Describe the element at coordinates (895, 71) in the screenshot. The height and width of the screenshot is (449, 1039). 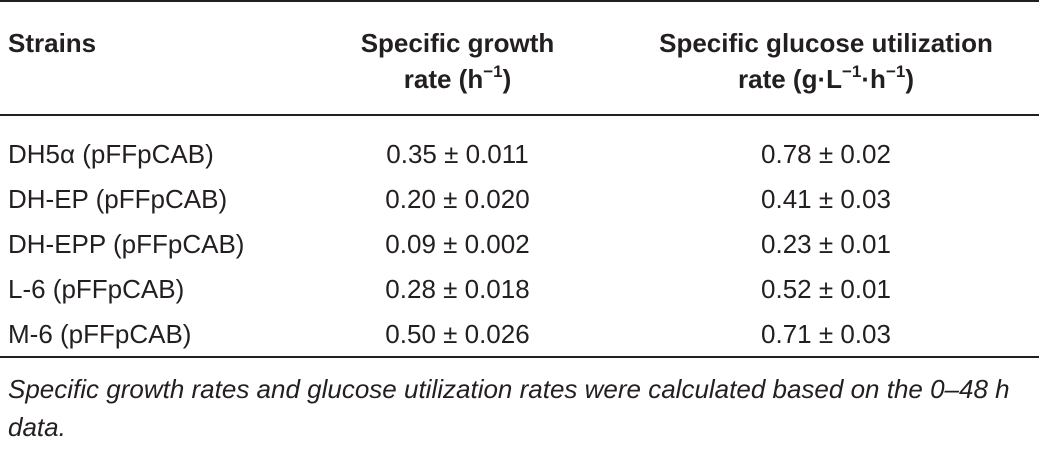
I see `header-glucose-unit-sup2: −1` at that location.